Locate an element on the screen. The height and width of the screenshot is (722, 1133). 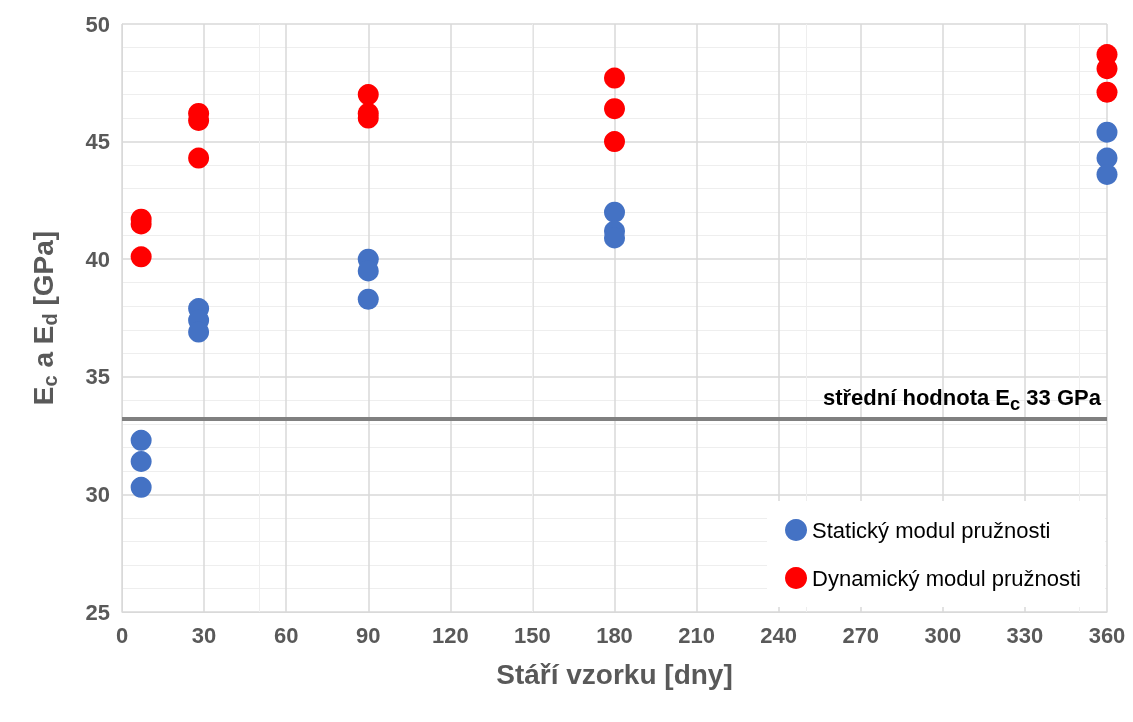
x-tick-label: 180 is located at coordinates (614, 635).